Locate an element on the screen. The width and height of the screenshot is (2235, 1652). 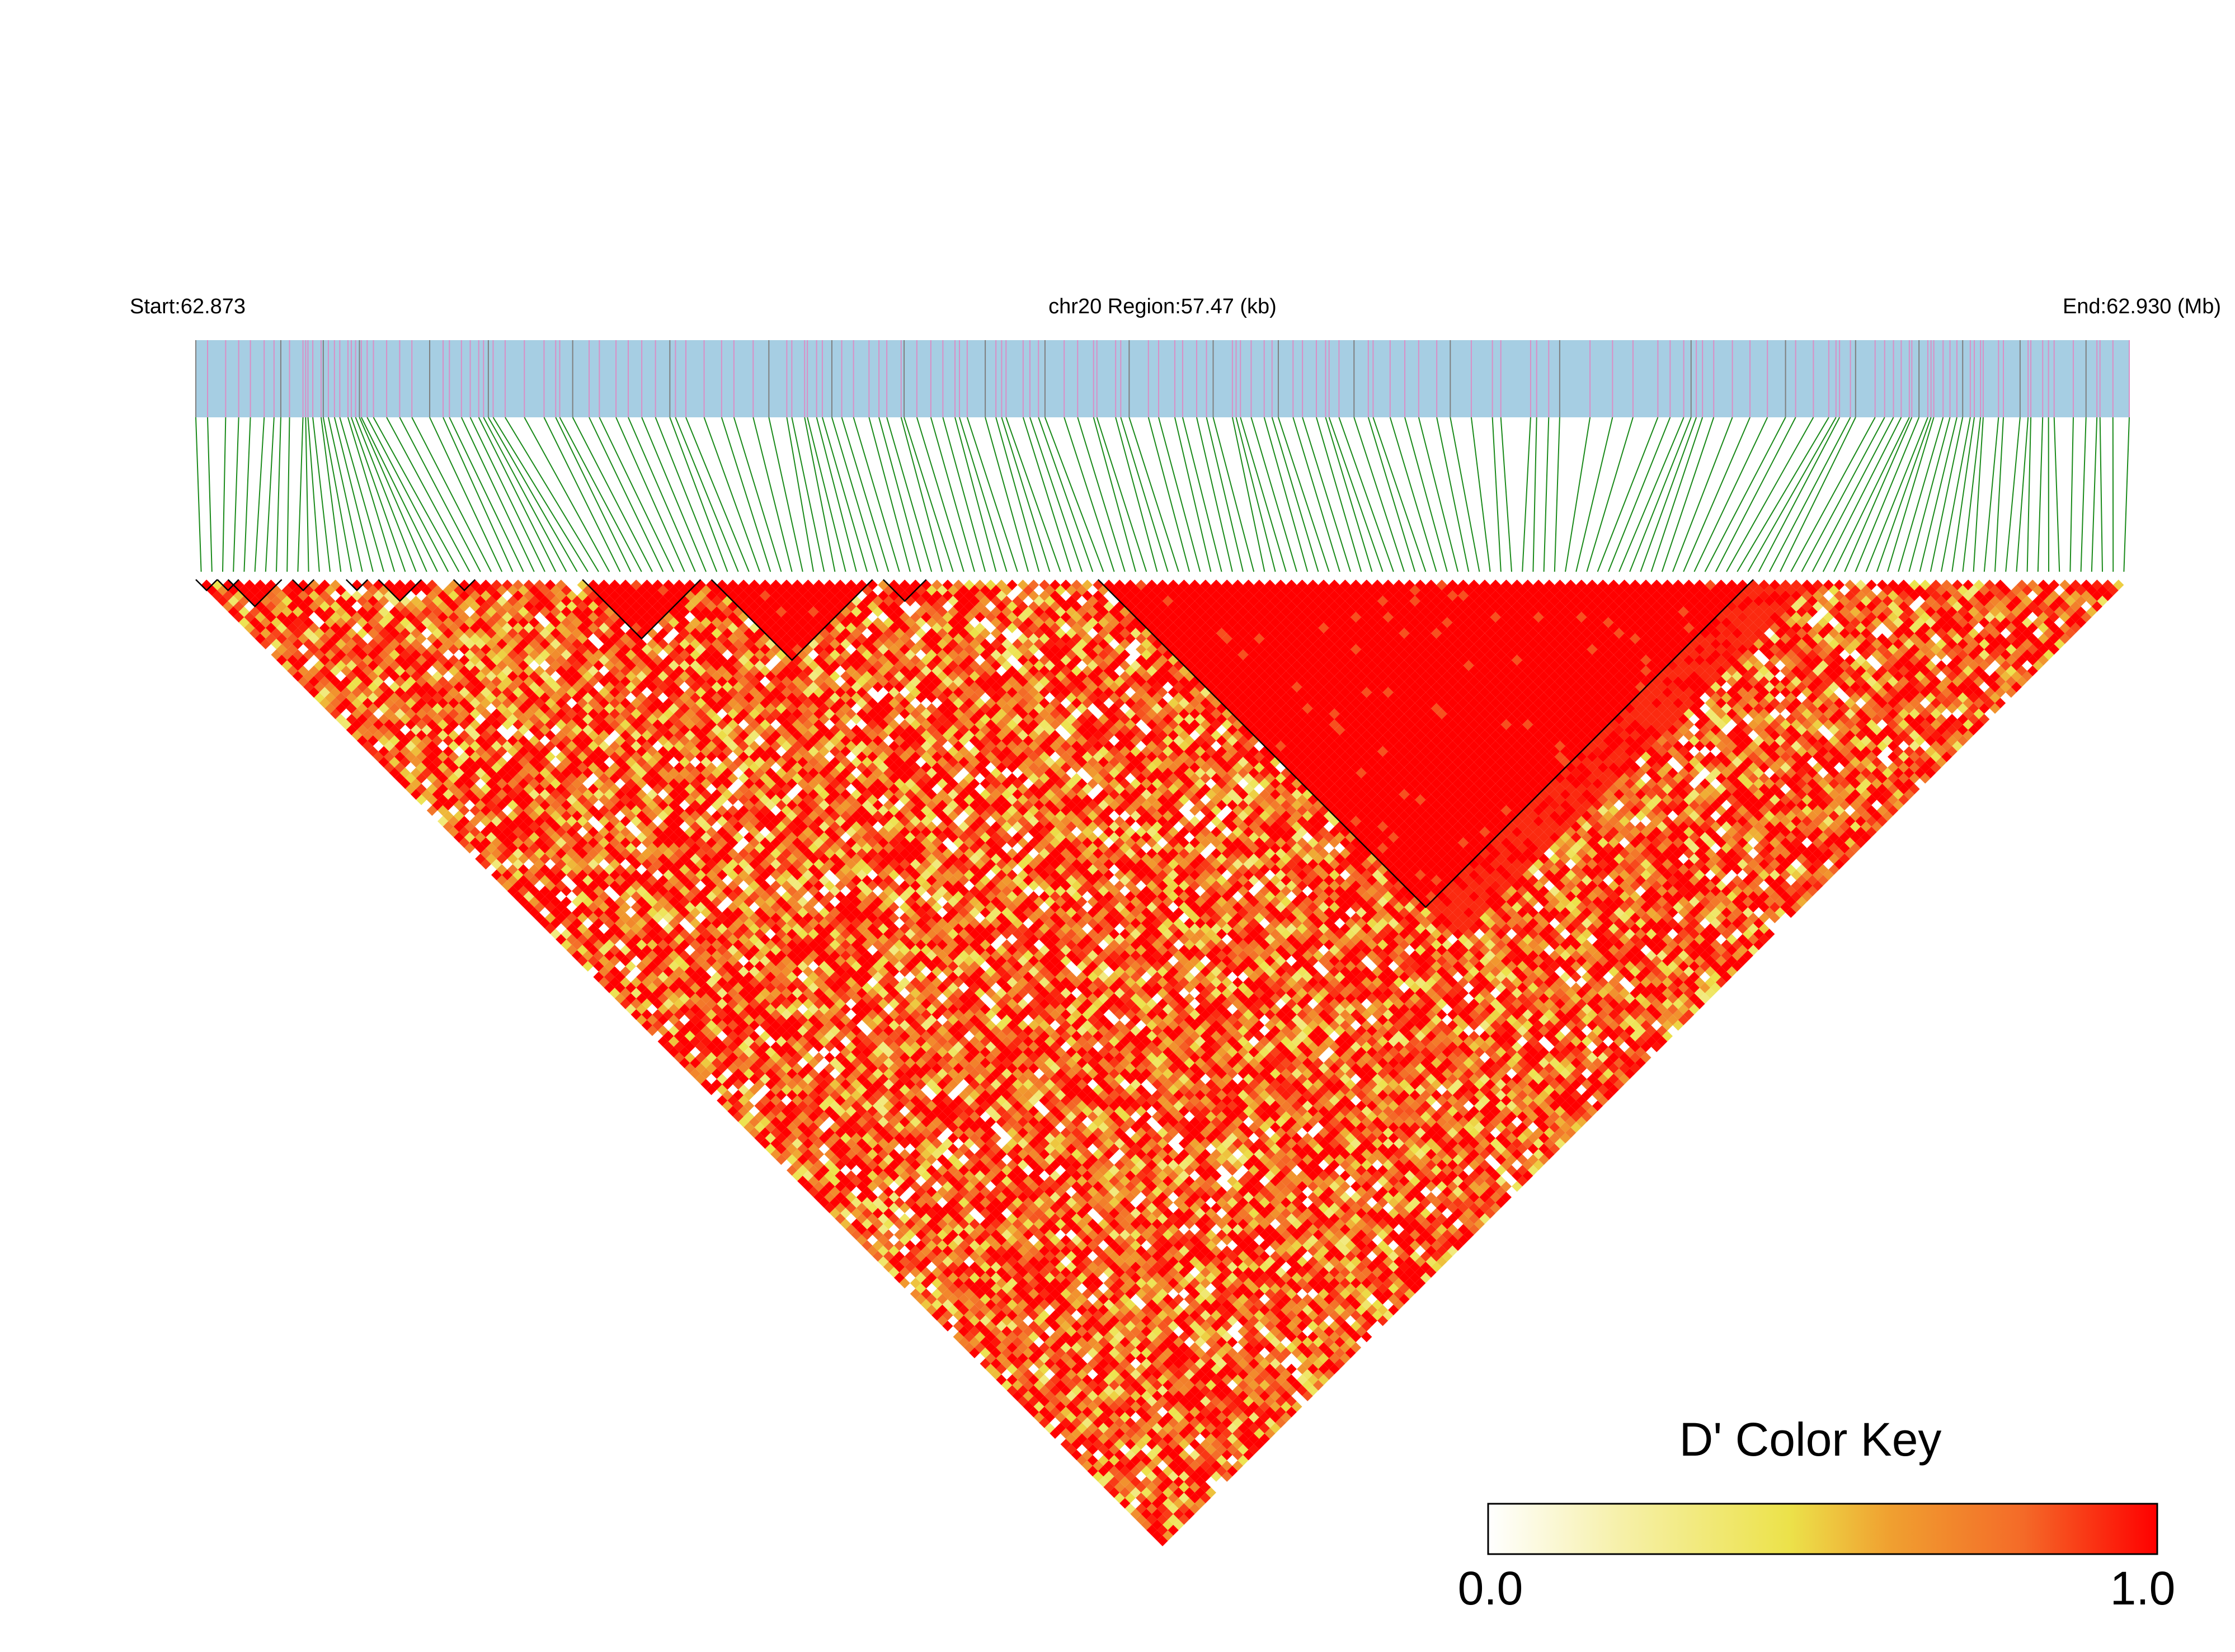
region-title-label: chr20 Region:57.47 (kb) is located at coordinates (1162, 306).